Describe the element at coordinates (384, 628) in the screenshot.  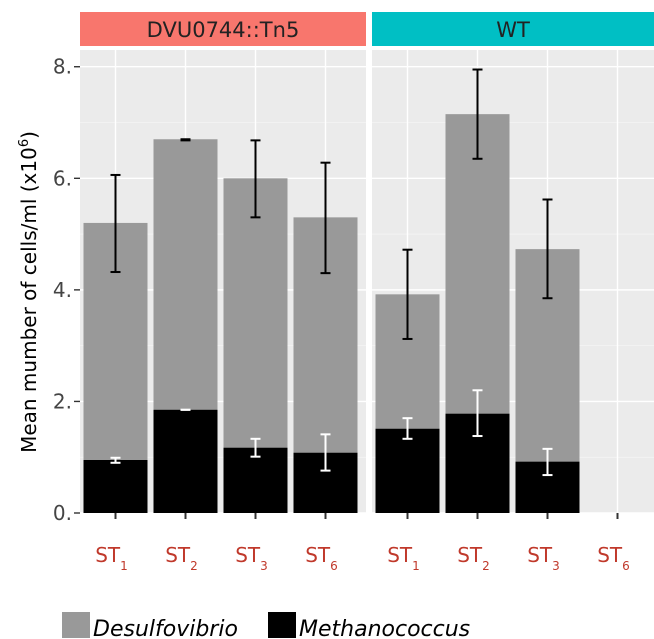
I see `legend-label-methanococcus: Methanococcus` at that location.